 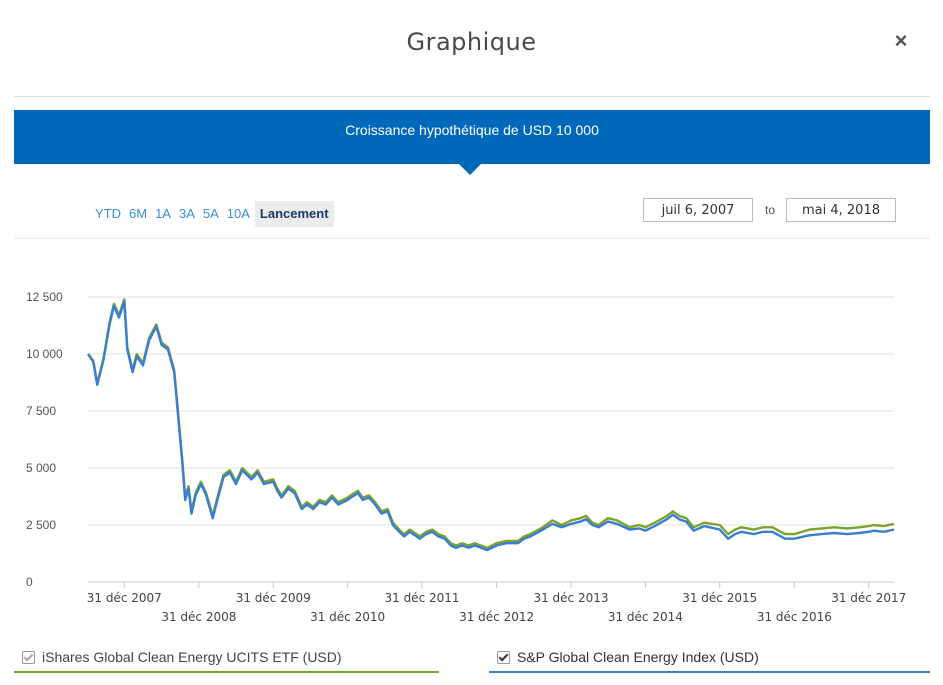 What do you see at coordinates (138, 213) in the screenshot?
I see `range-button-6m: 6M` at bounding box center [138, 213].